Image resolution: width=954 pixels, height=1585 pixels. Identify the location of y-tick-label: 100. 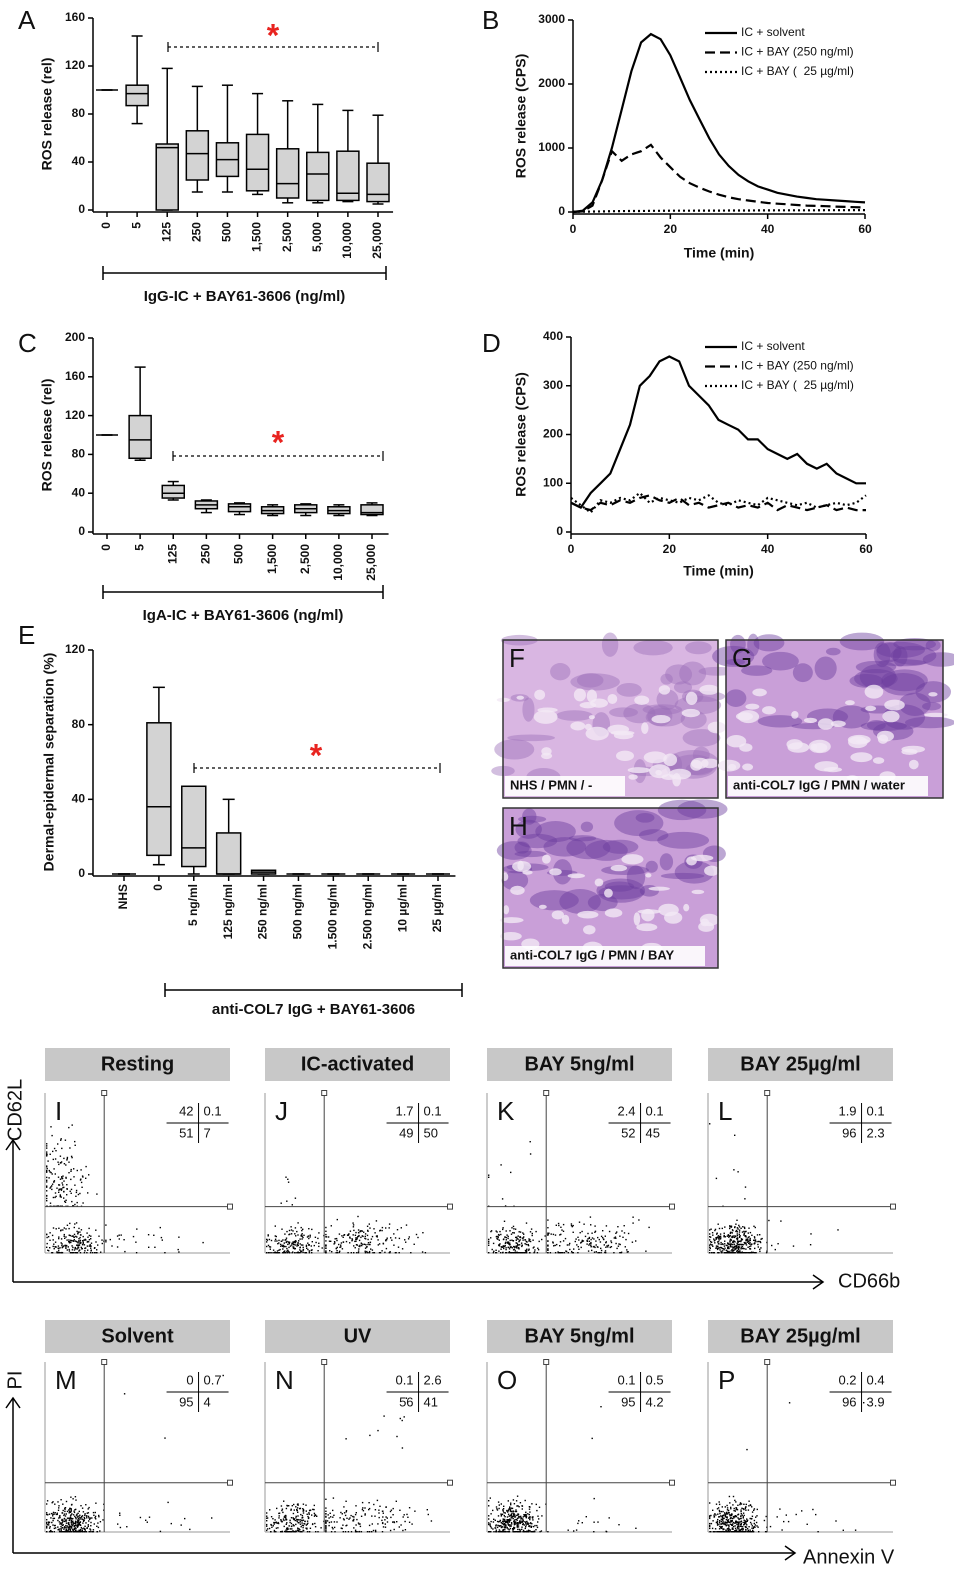
(553, 482).